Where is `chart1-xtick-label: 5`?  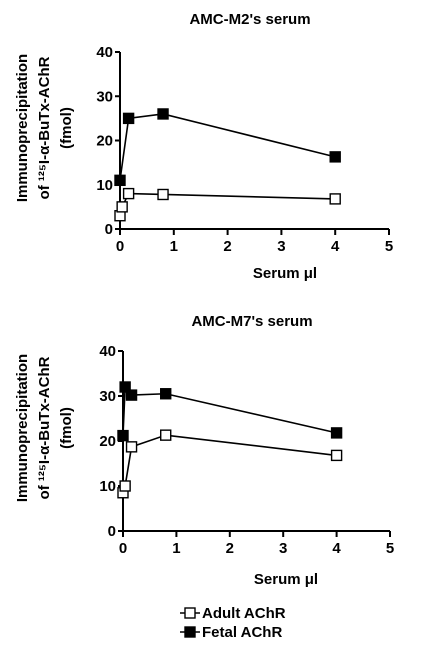
chart1-xtick-label: 5 is located at coordinates (389, 246).